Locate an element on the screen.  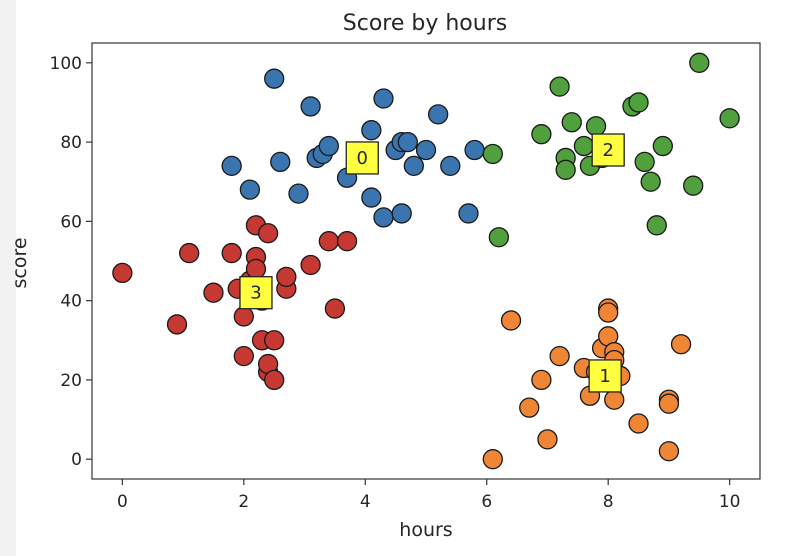
cluster-label-text: 0 is located at coordinates (362, 158).